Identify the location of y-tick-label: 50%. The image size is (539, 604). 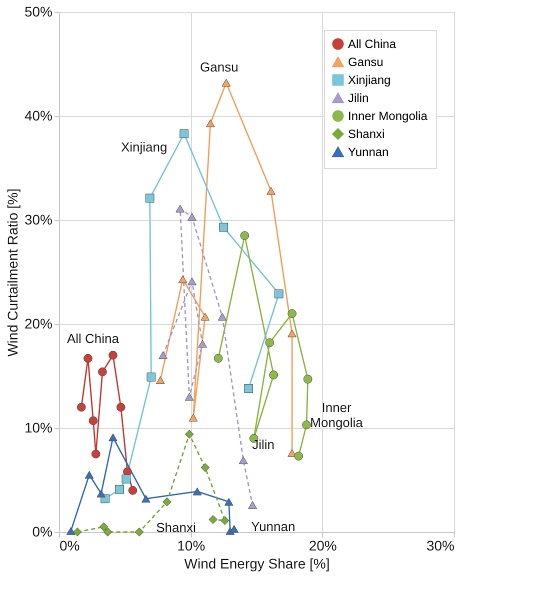
(38, 12).